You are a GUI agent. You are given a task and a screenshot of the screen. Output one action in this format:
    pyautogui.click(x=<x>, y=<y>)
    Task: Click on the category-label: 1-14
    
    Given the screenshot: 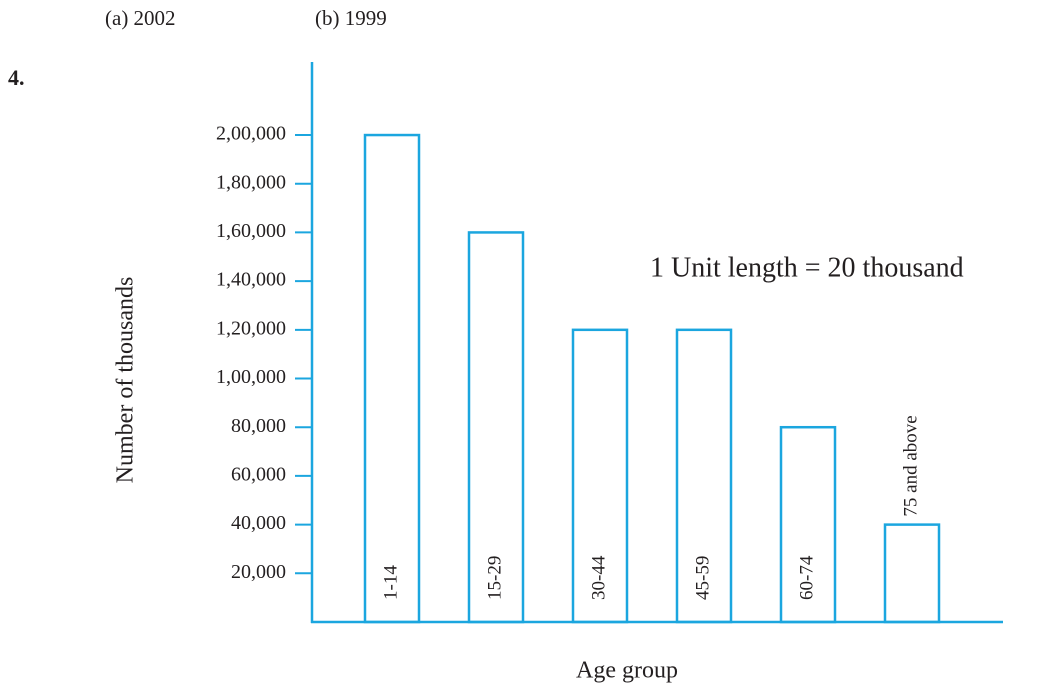 What is the action you would take?
    pyautogui.click(x=390, y=582)
    